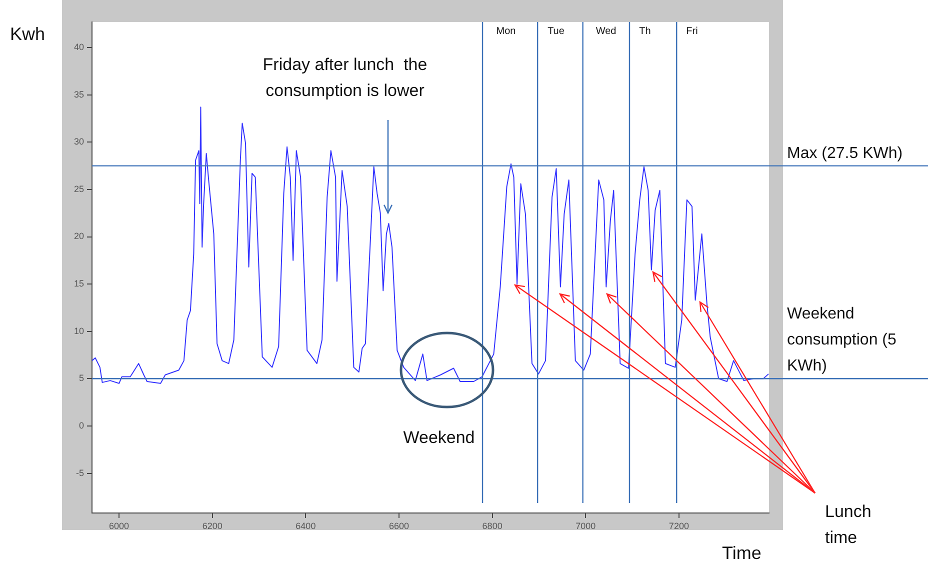 Image resolution: width=928 pixels, height=565 pixels. Describe the element at coordinates (742, 553) in the screenshot. I see `x-axis-title: Time` at that location.